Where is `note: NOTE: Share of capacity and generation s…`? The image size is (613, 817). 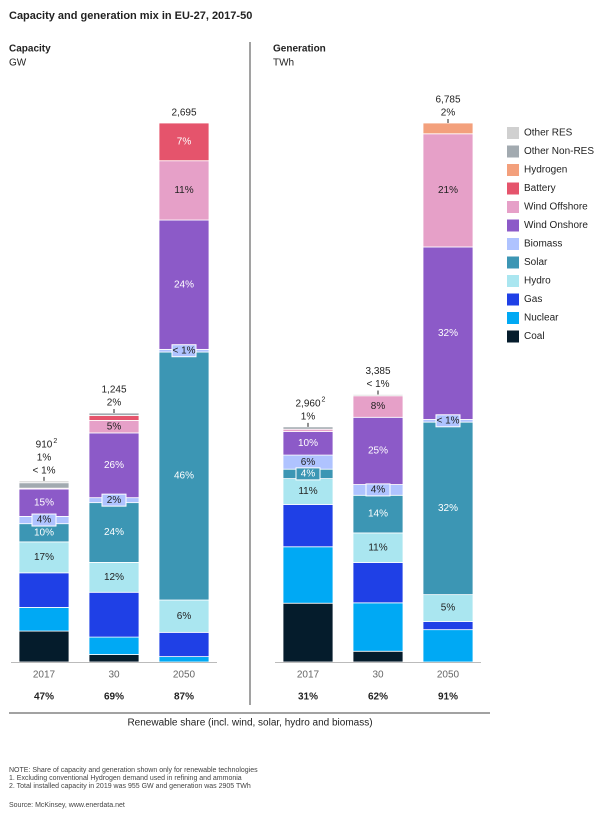 note: NOTE: Share of capacity and generation s… is located at coordinates (133, 770).